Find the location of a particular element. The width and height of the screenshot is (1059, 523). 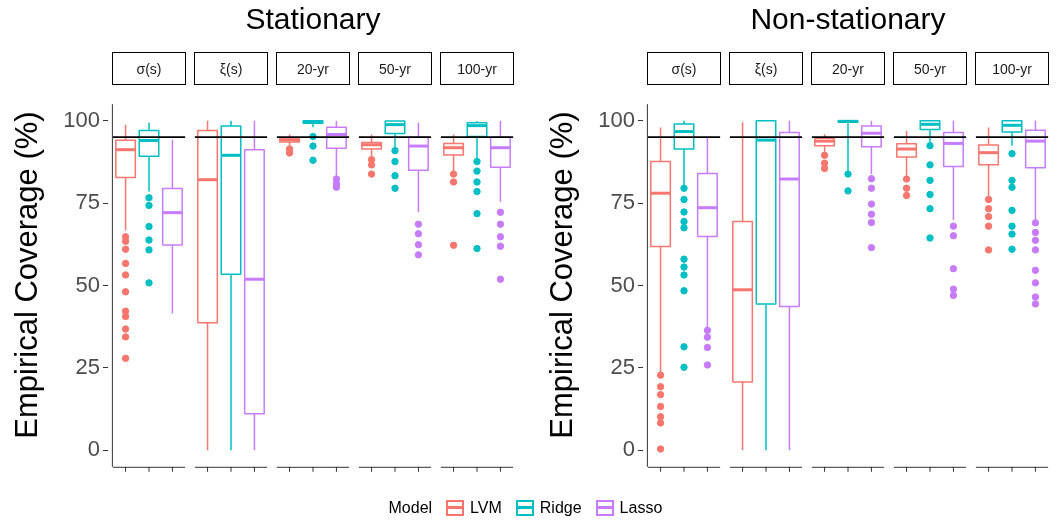

chart-title: Non-stationary is located at coordinates (848, 19).